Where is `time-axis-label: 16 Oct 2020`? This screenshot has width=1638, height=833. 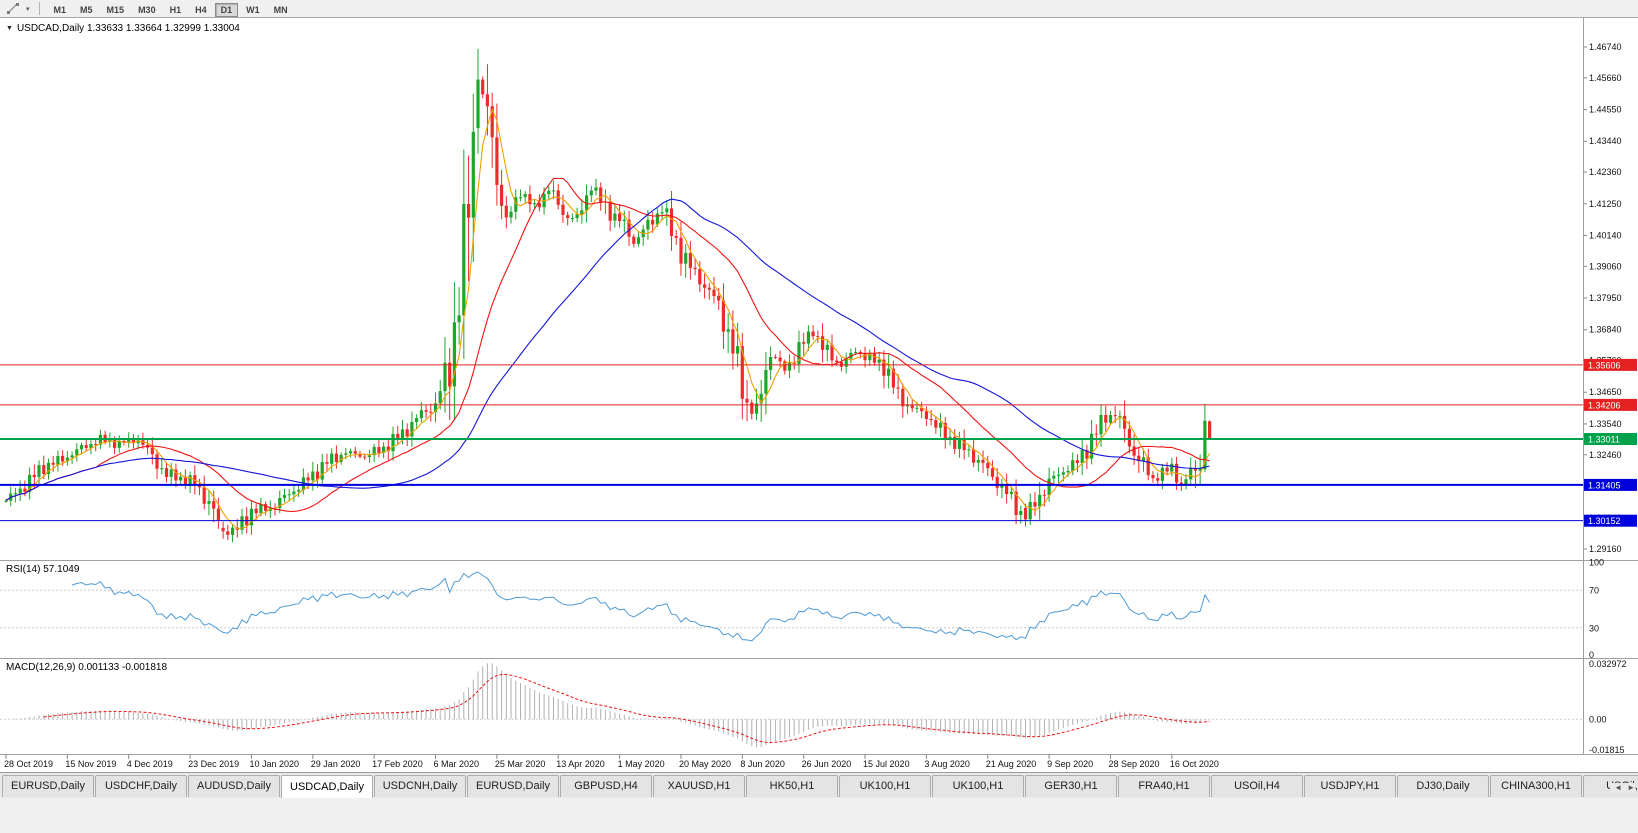
time-axis-label: 16 Oct 2020 is located at coordinates (1194, 764).